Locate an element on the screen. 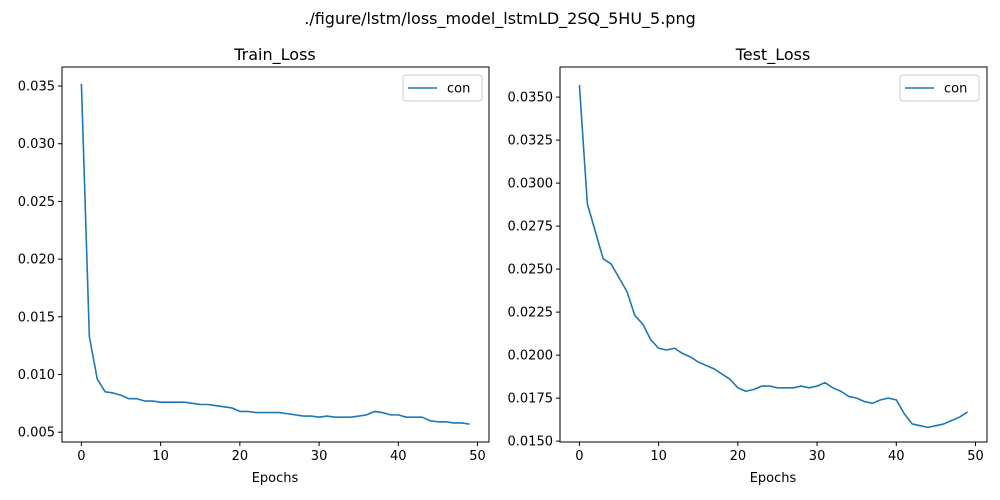 The image size is (1000, 500). test-loss-ytick-label: 0.0175 is located at coordinates (531, 399).